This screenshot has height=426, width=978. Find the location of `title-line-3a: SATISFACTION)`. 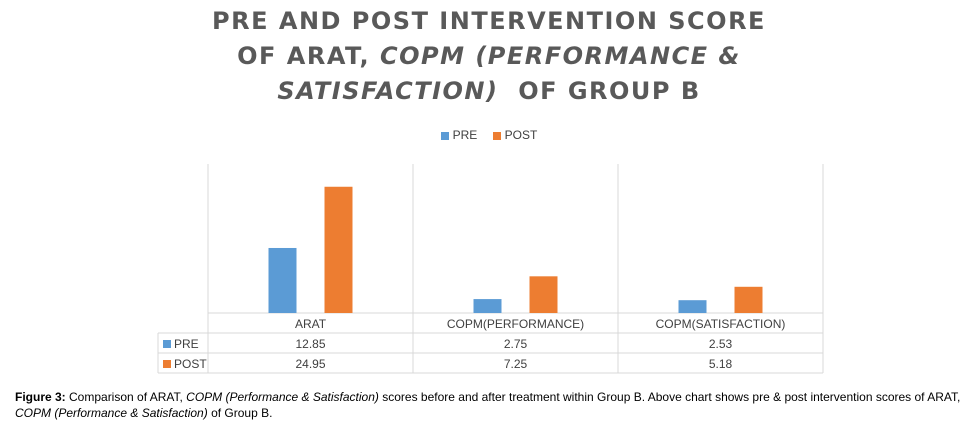

title-line-3a: SATISFACTION) is located at coordinates (388, 91).